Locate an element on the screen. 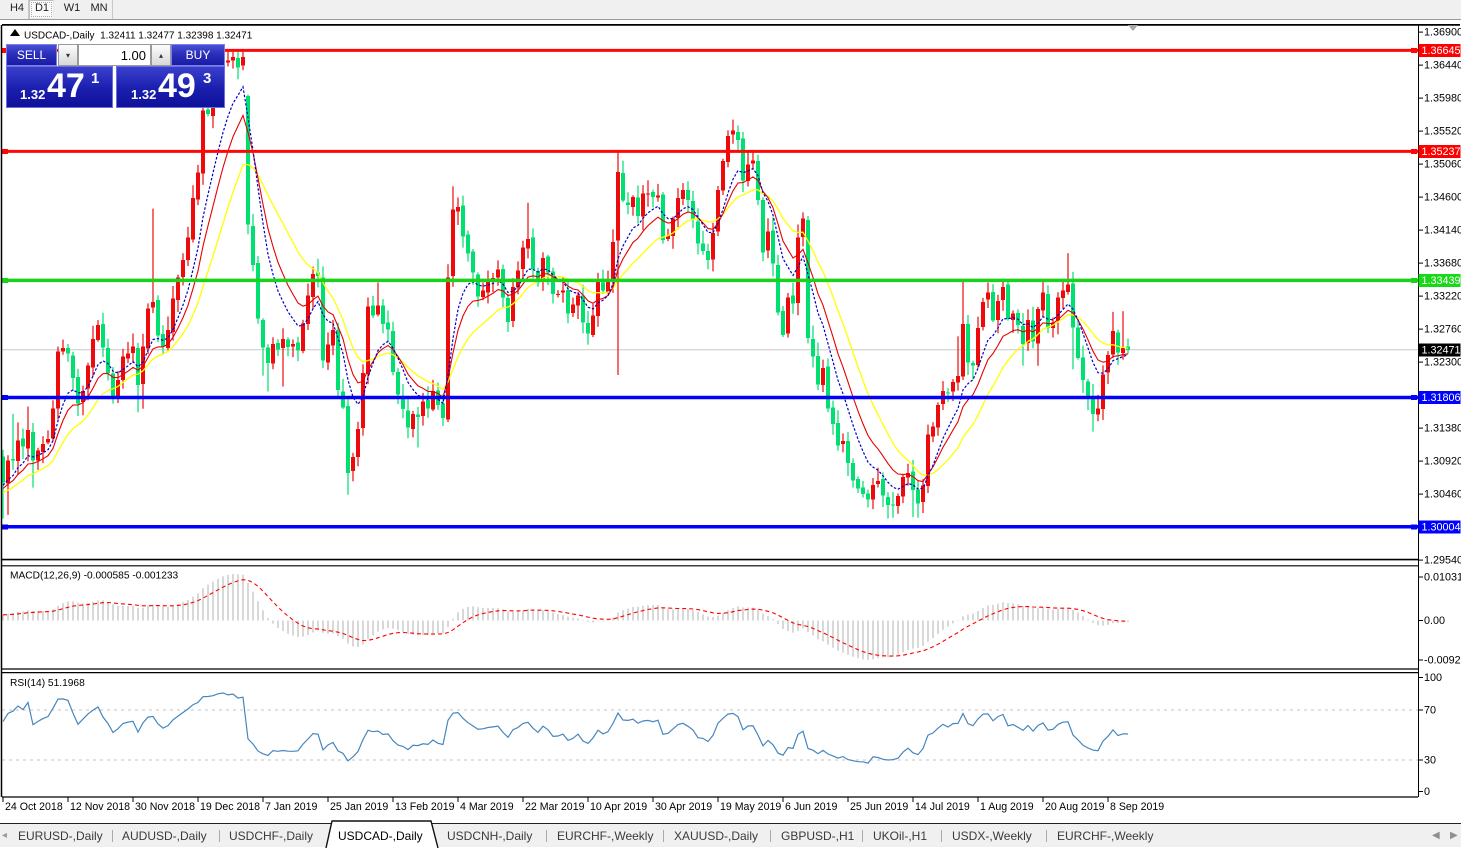  svg-text: 1.32471 is located at coordinates (1441, 350).